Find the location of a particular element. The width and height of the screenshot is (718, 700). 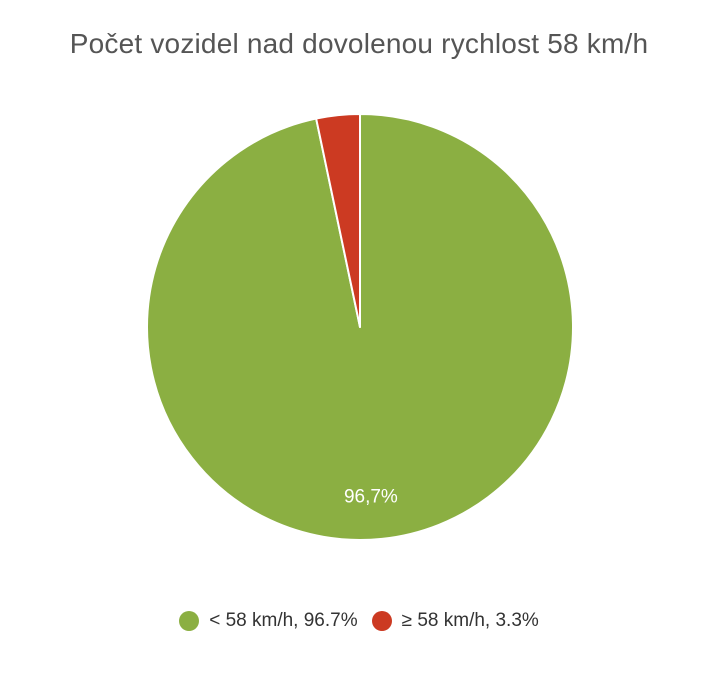

pie-data-label-0: 96,7% is located at coordinates (371, 496).